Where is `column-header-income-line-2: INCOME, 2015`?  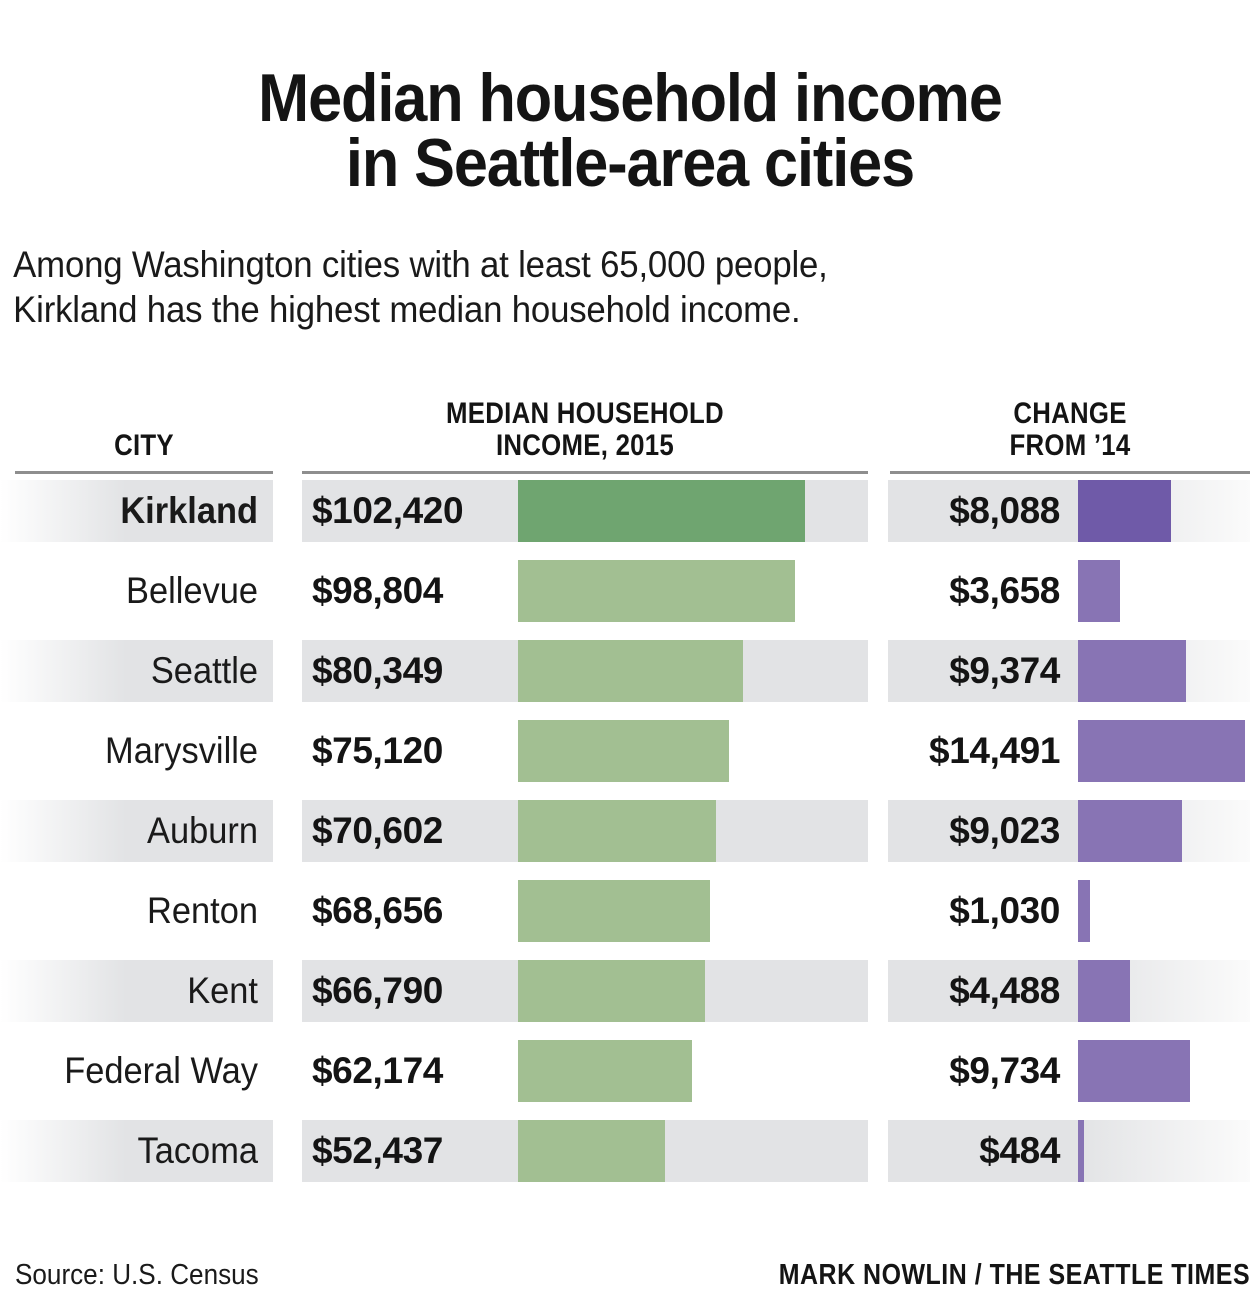
column-header-income-line-2: INCOME, 2015 is located at coordinates (585, 445).